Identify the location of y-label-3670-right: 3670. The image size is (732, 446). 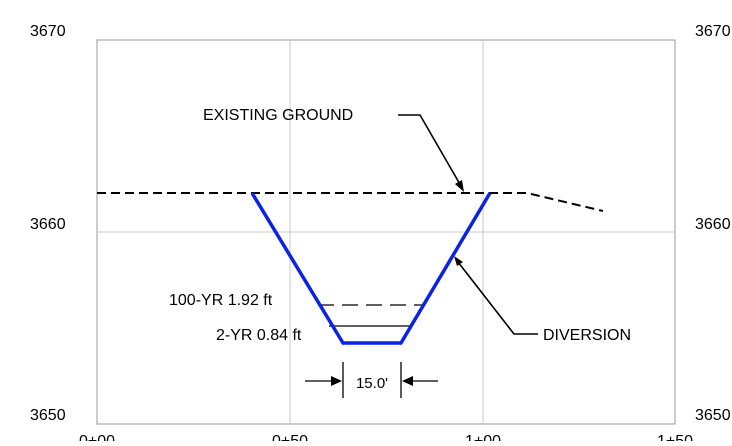
(713, 31).